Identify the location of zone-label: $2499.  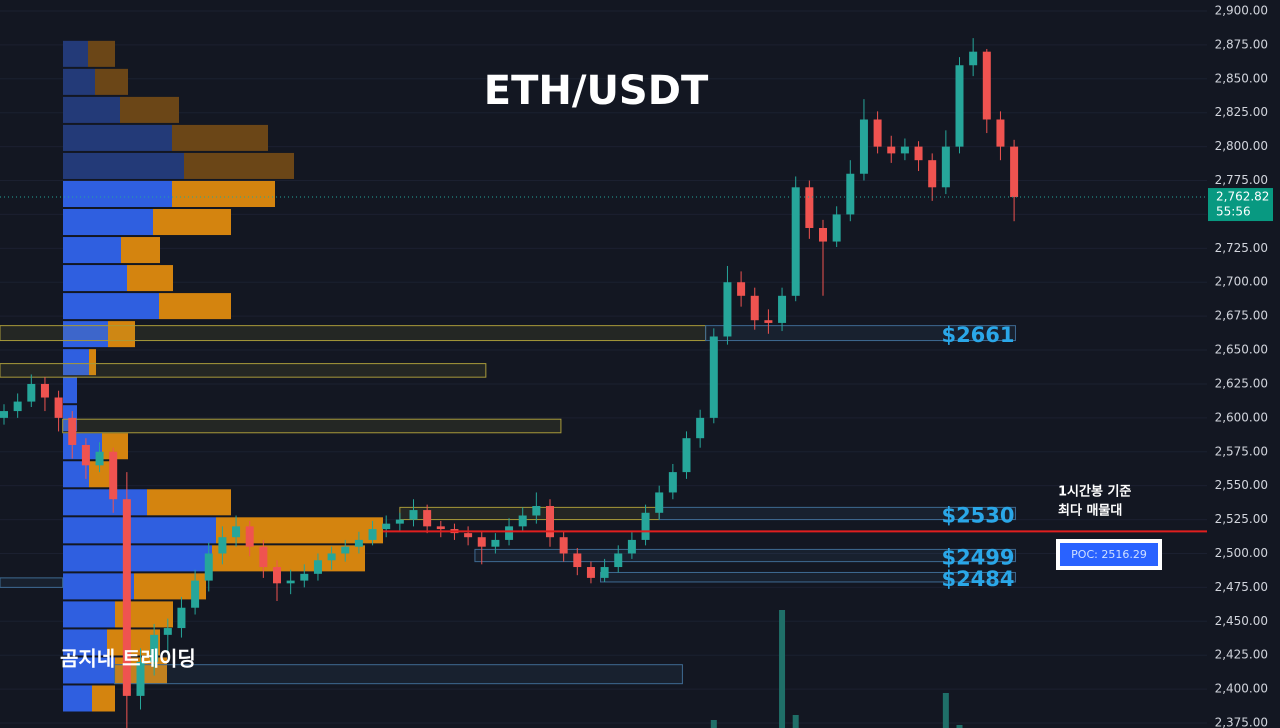
(977, 558).